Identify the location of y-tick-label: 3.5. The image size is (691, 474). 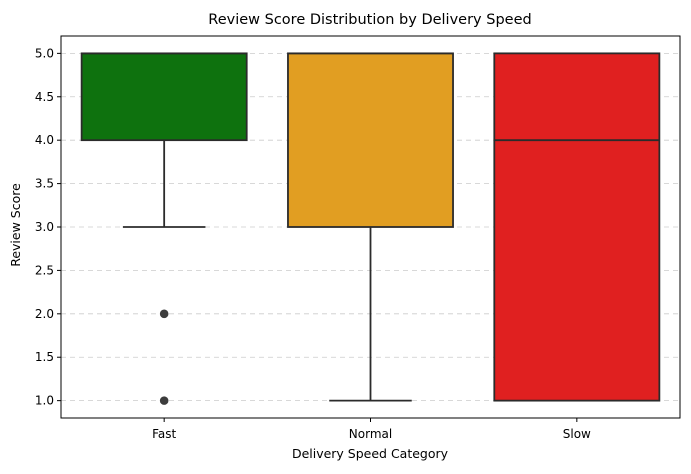
(44, 184).